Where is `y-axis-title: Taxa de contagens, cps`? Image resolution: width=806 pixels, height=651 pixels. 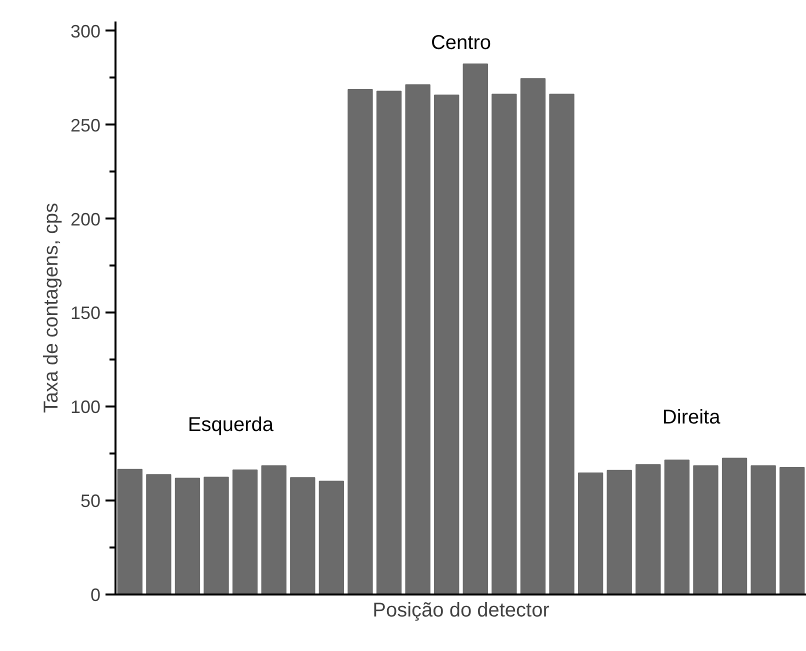
y-axis-title: Taxa de contagens, cps is located at coordinates (51, 308).